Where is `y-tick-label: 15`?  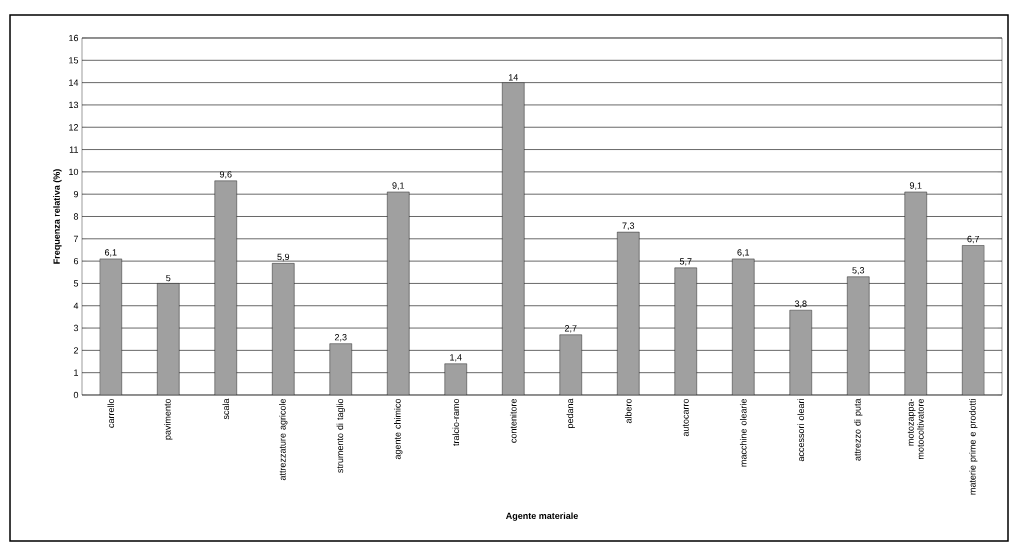
y-tick-label: 15 is located at coordinates (74, 60).